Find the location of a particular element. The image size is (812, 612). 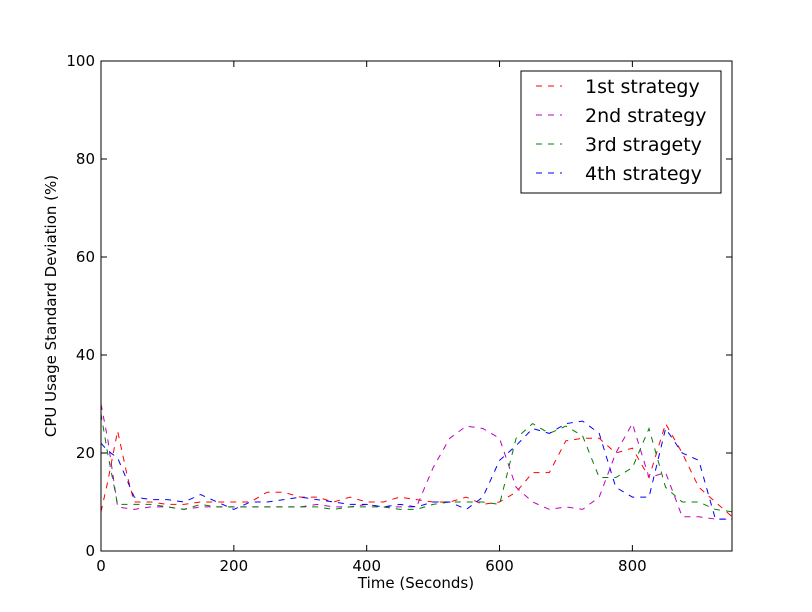

y-tick-label: 80 is located at coordinates (85, 159).